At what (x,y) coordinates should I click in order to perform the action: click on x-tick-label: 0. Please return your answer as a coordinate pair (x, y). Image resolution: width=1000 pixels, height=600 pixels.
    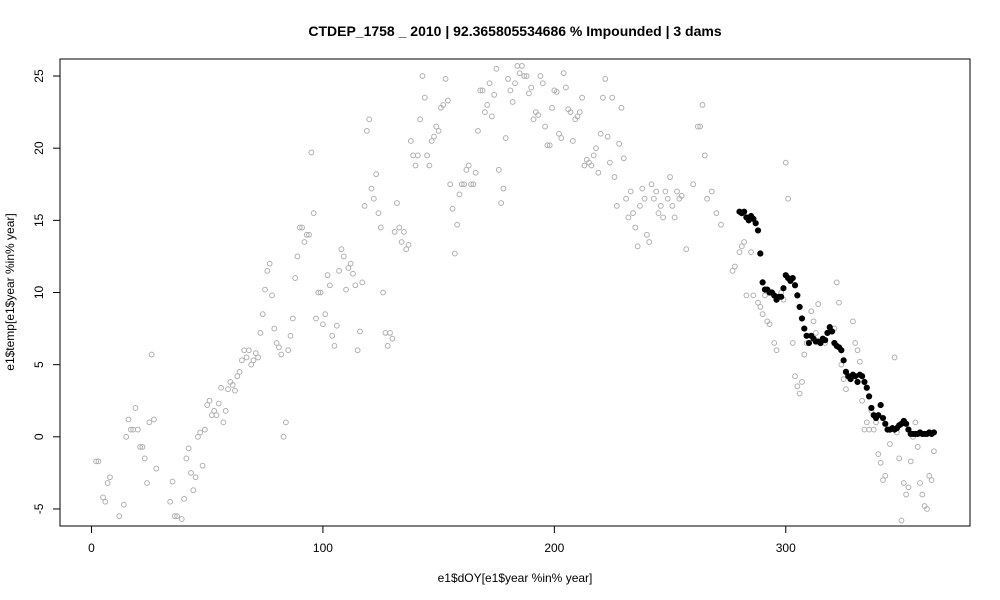
    Looking at the image, I should click on (91, 548).